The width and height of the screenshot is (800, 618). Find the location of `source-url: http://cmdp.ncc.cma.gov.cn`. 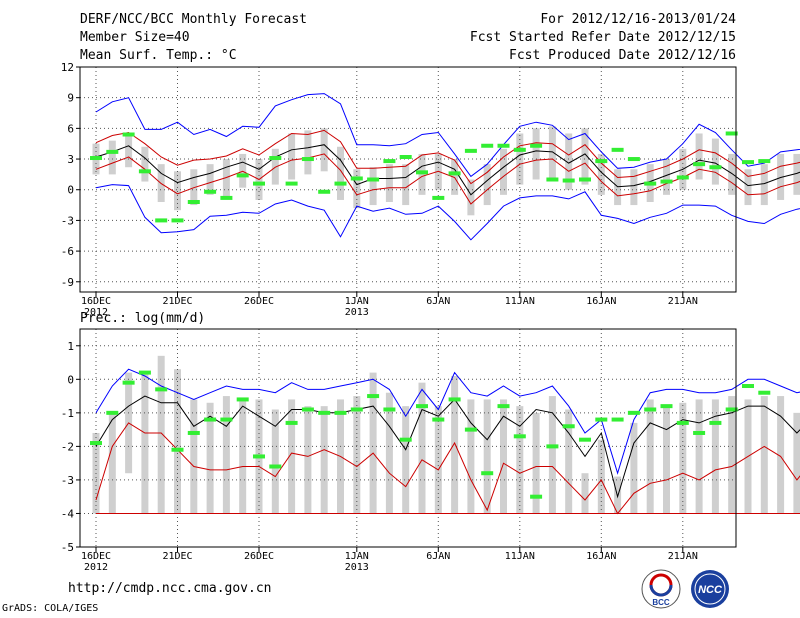

source-url: http://cmdp.ncc.cma.gov.cn is located at coordinates (170, 588).